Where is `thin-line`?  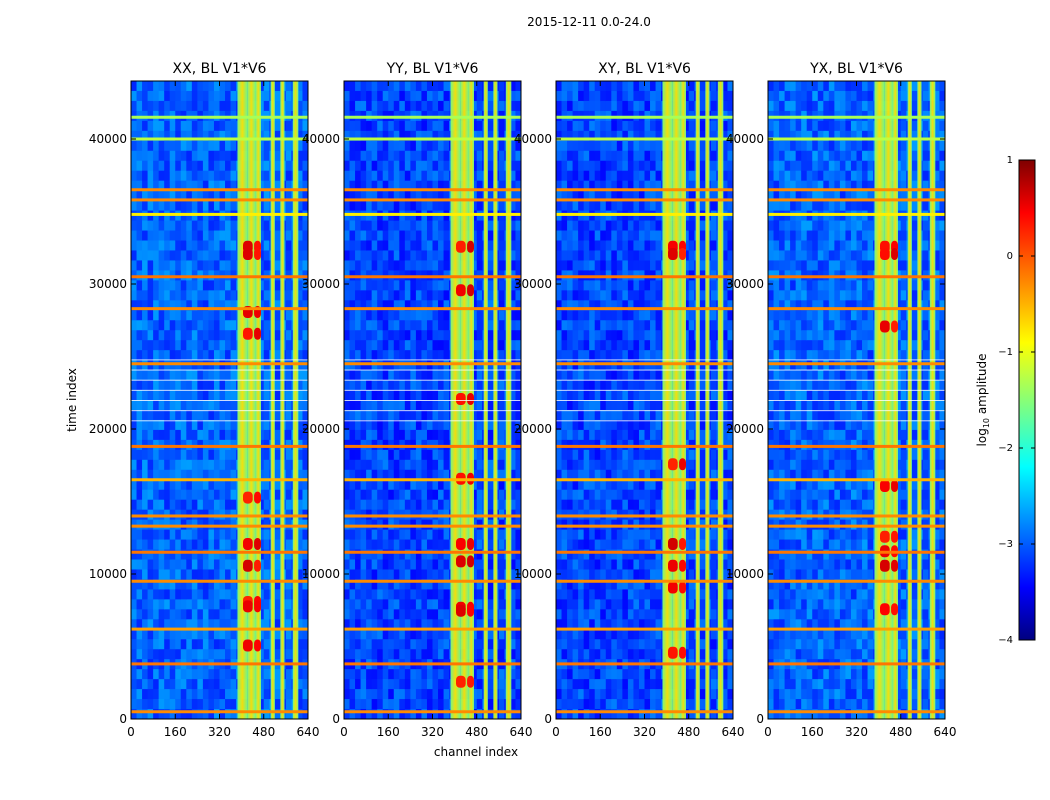 thin-line is located at coordinates (219, 380).